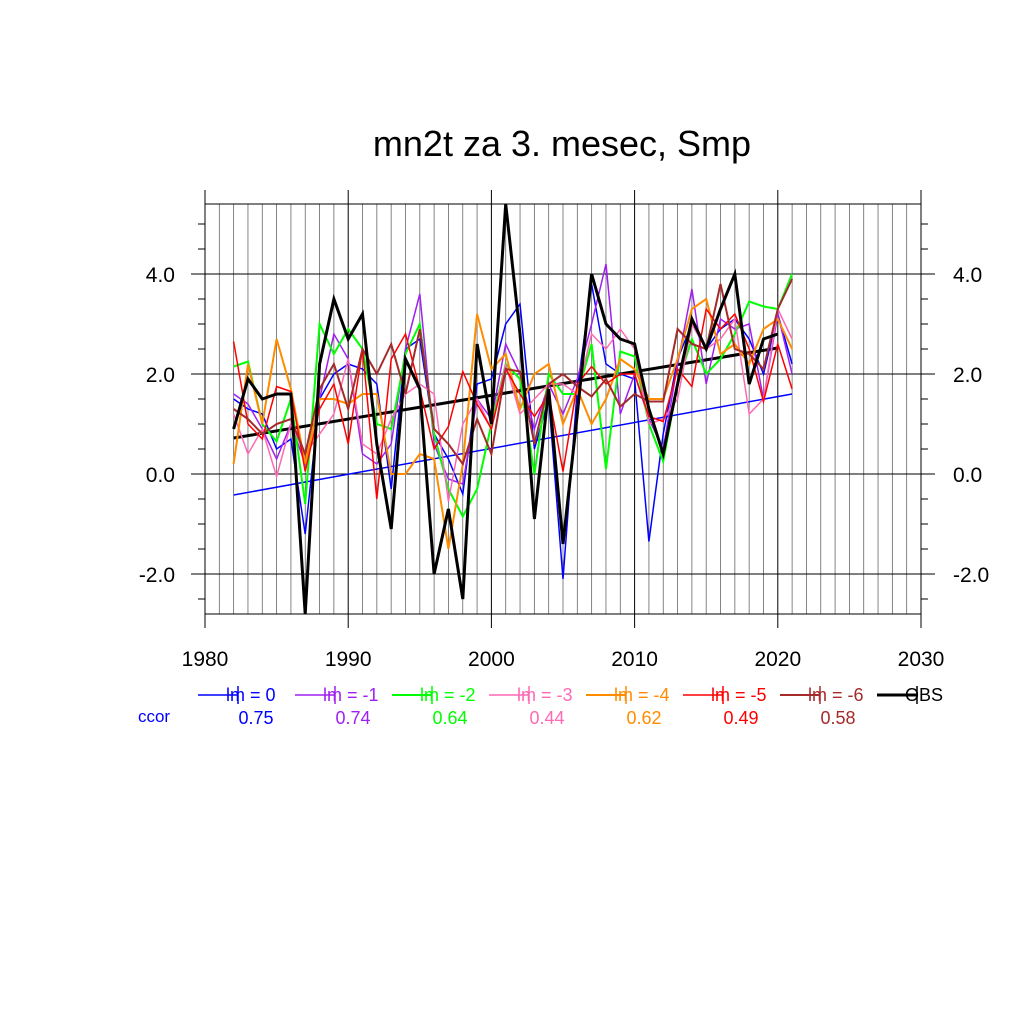 The height and width of the screenshot is (1024, 1024). I want to click on ccor-label: ccor, so click(154, 716).